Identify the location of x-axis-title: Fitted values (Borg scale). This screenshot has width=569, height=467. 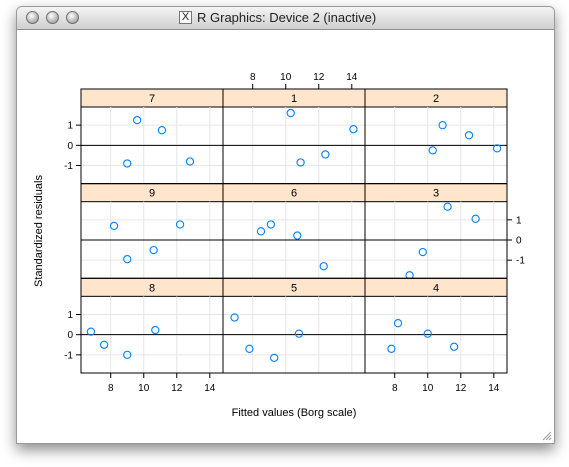
(294, 413).